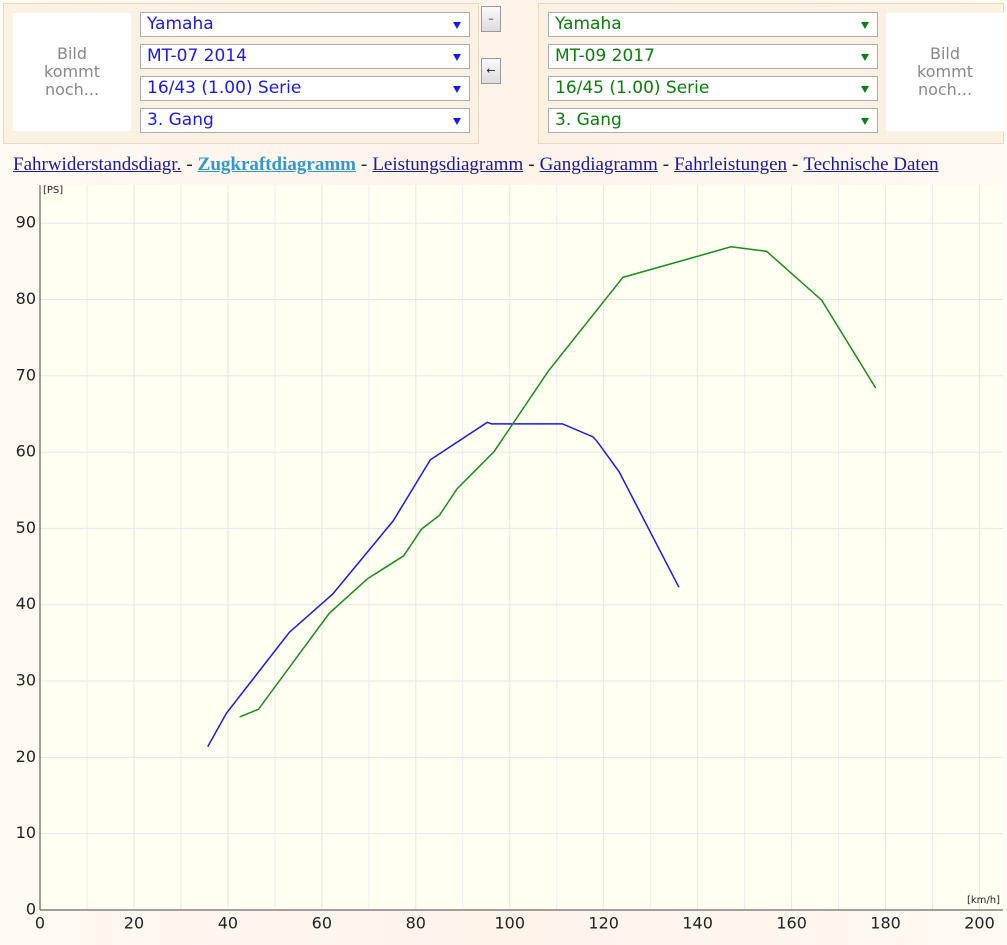 Image resolution: width=1007 pixels, height=945 pixels. Describe the element at coordinates (491, 71) in the screenshot. I see `button: ←` at that location.